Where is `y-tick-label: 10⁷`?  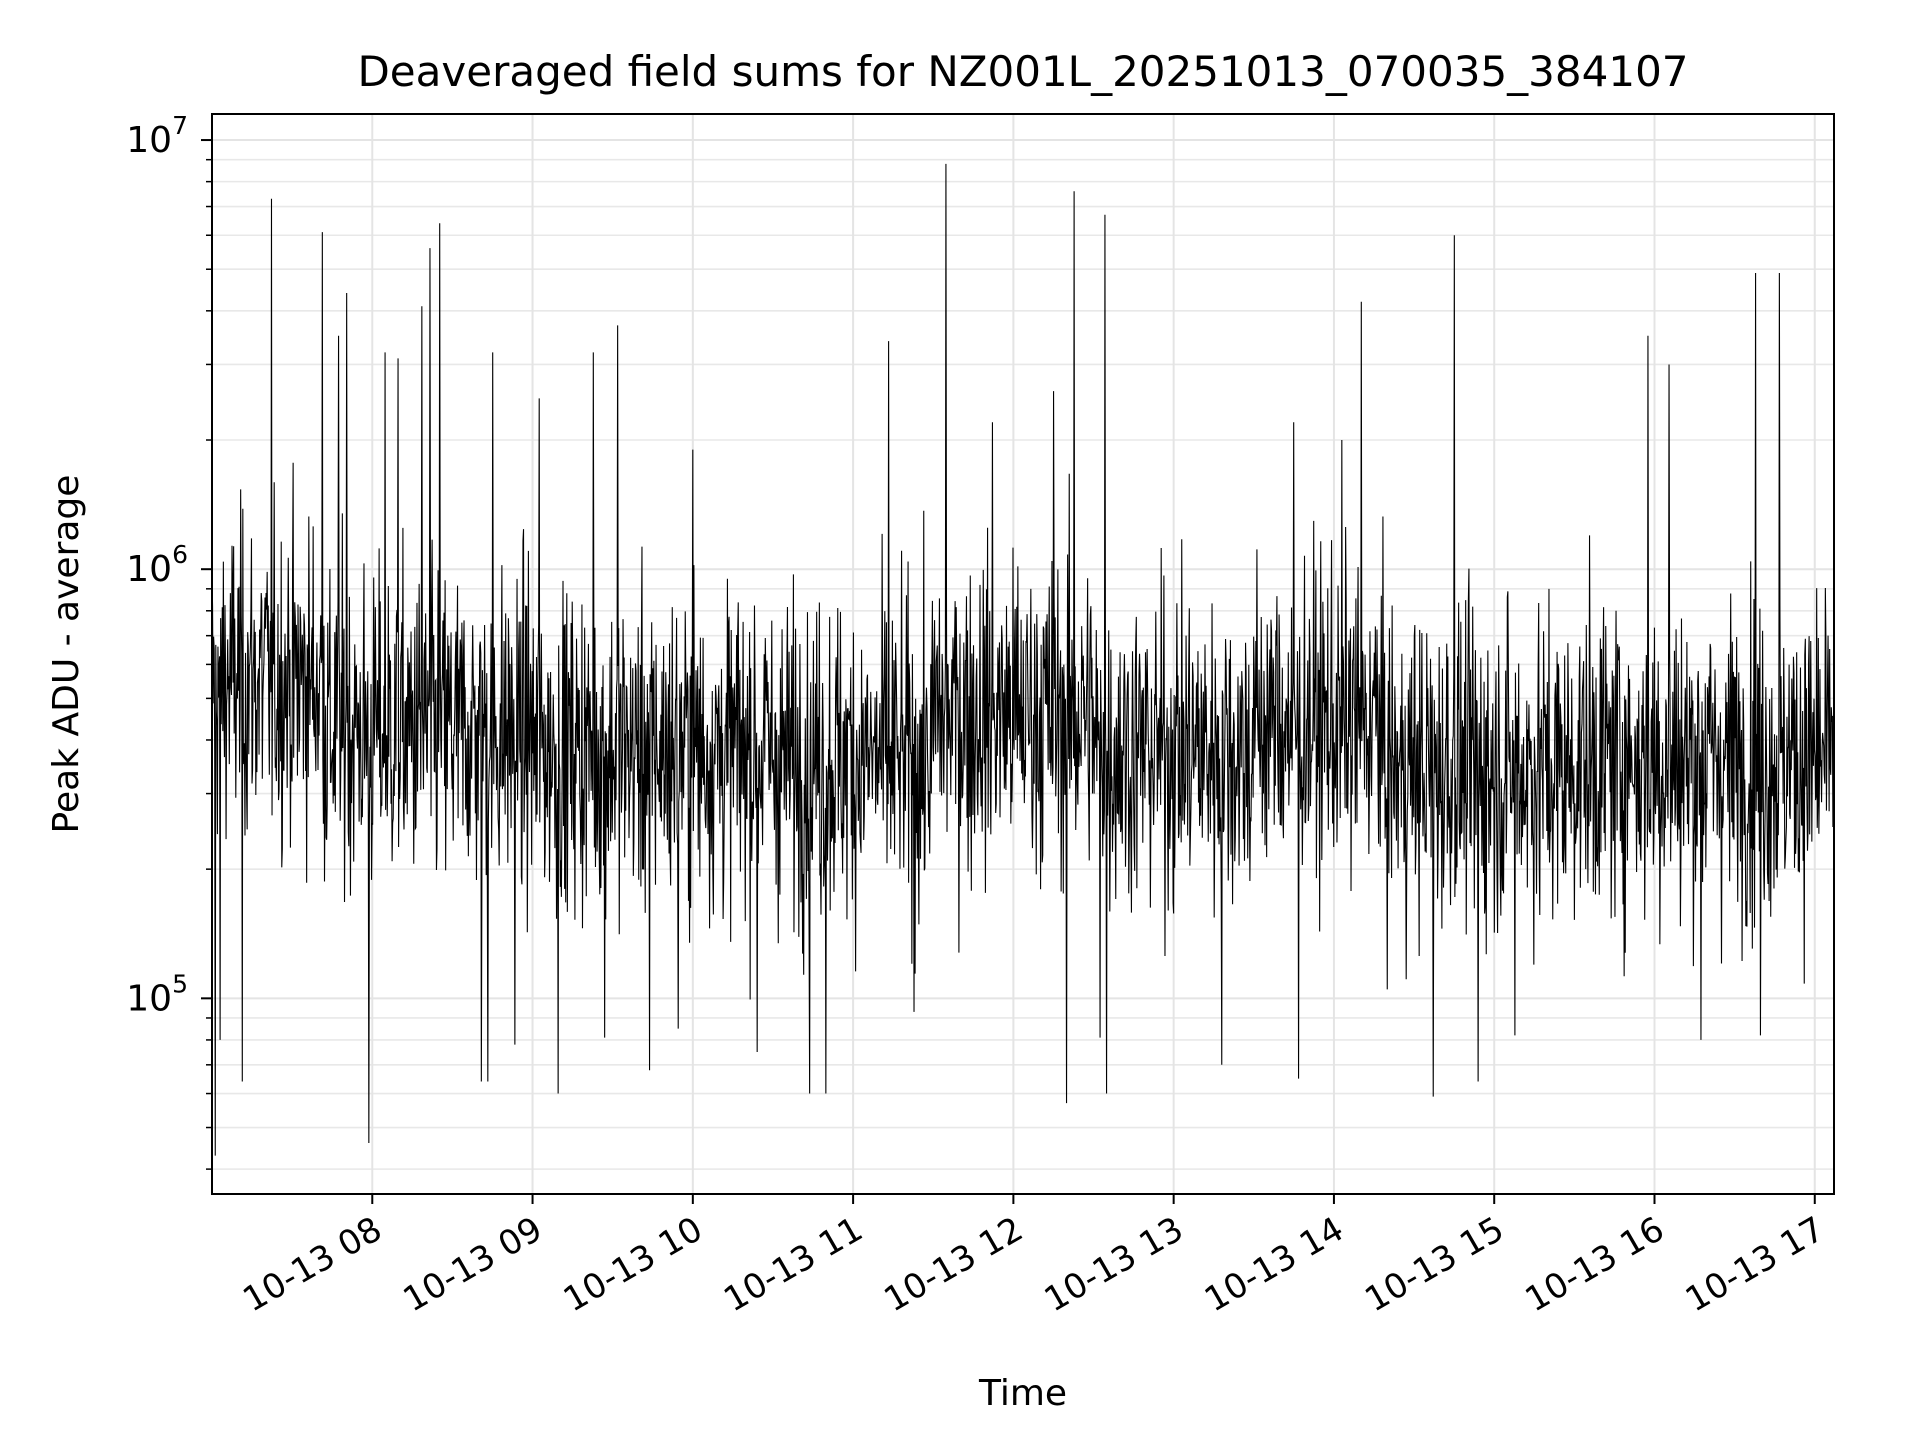 y-tick-label: 10⁷ is located at coordinates (157, 136).